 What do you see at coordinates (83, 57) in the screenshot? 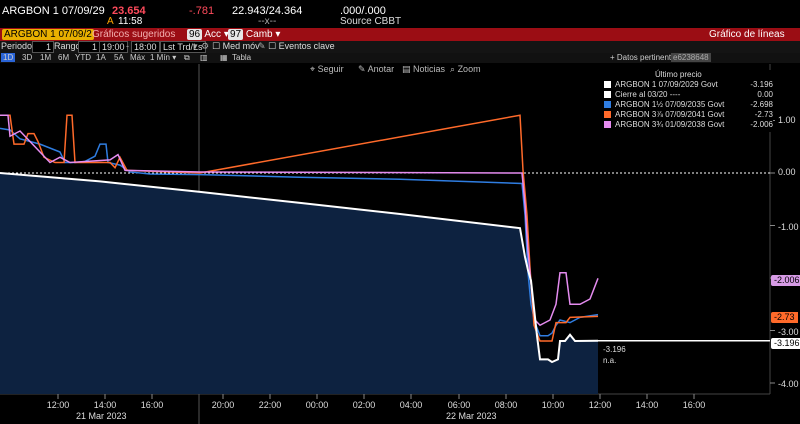
I see `period-button-ytd: YTD` at bounding box center [83, 57].